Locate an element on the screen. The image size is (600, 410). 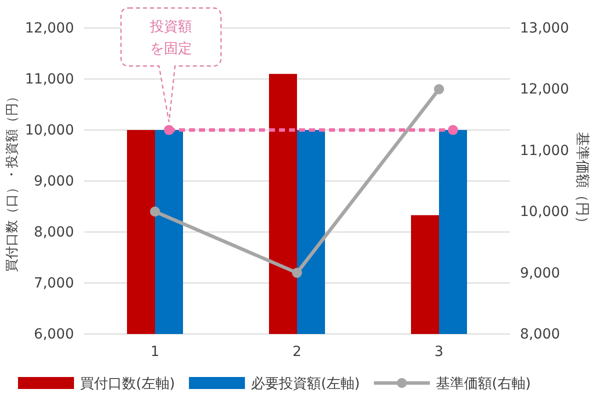
y2-axis-title: 基準価額（円） is located at coordinates (582, 181).